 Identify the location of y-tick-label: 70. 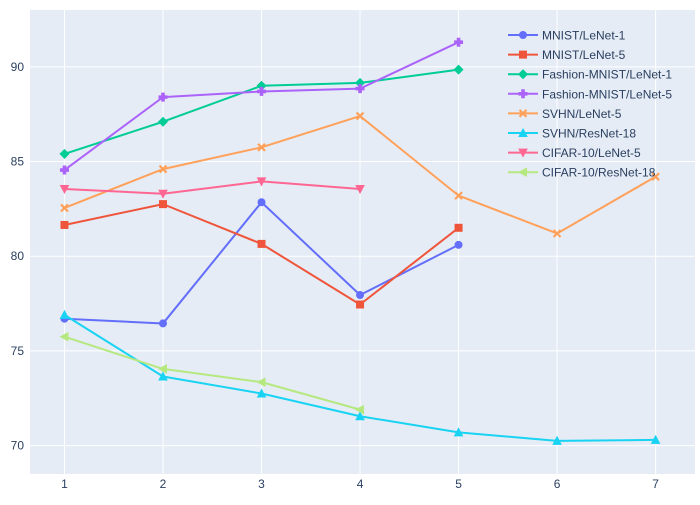
(18, 446).